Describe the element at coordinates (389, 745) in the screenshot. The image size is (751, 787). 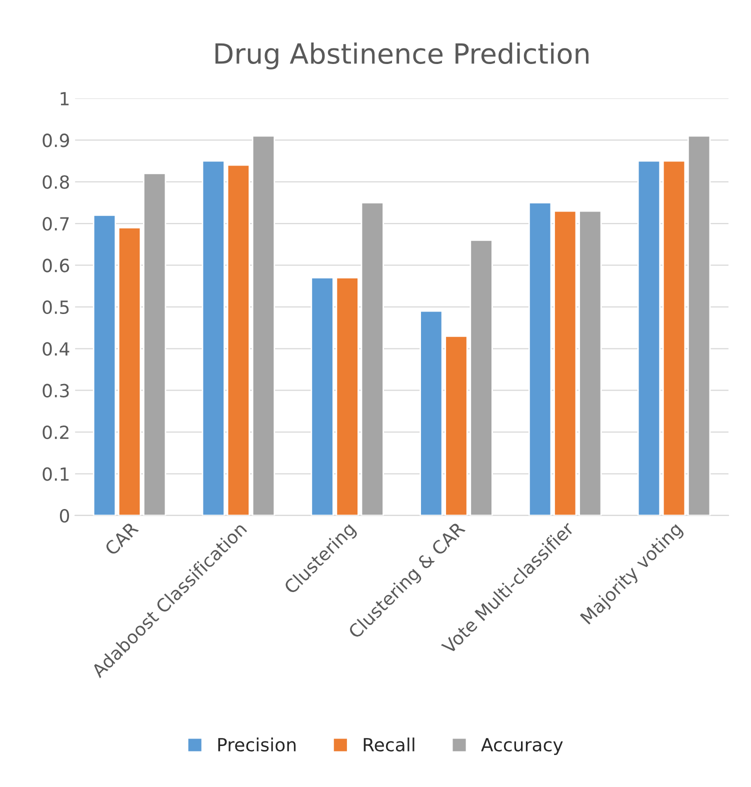
I see `legend-label: Recall` at that location.